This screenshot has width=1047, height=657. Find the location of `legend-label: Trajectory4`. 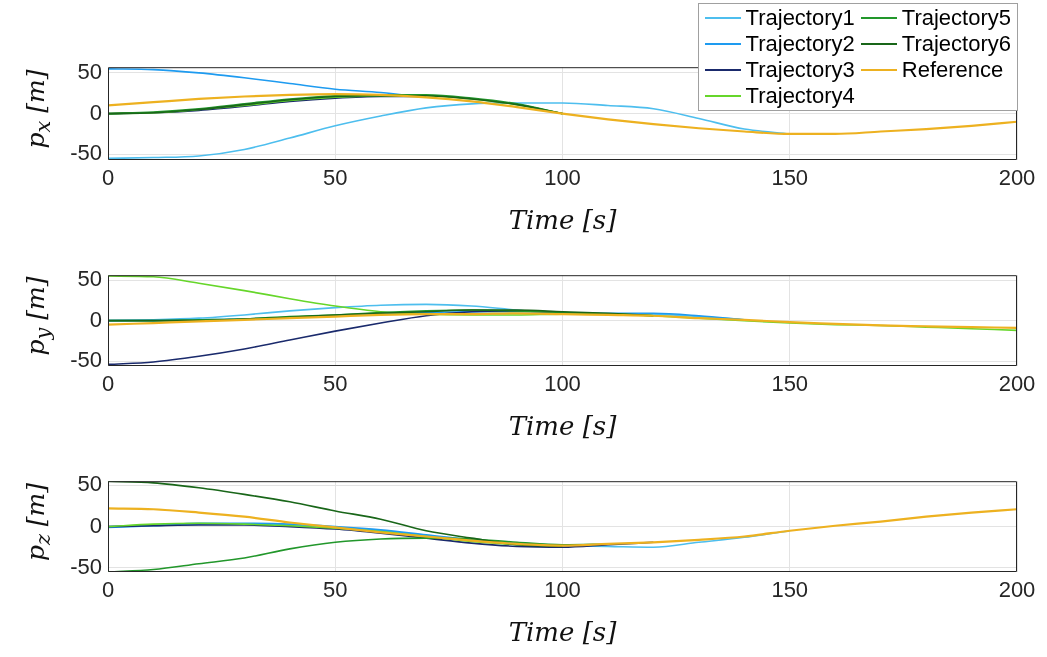

legend-label: Trajectory4 is located at coordinates (800, 96).